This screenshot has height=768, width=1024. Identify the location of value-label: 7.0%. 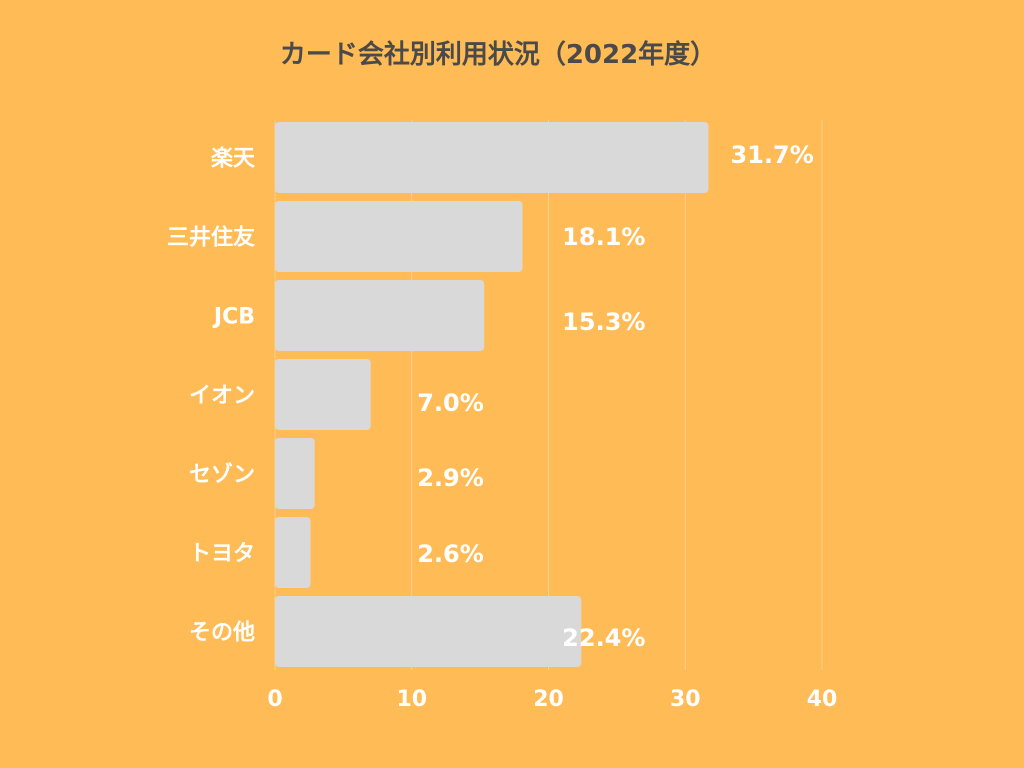
(450, 403).